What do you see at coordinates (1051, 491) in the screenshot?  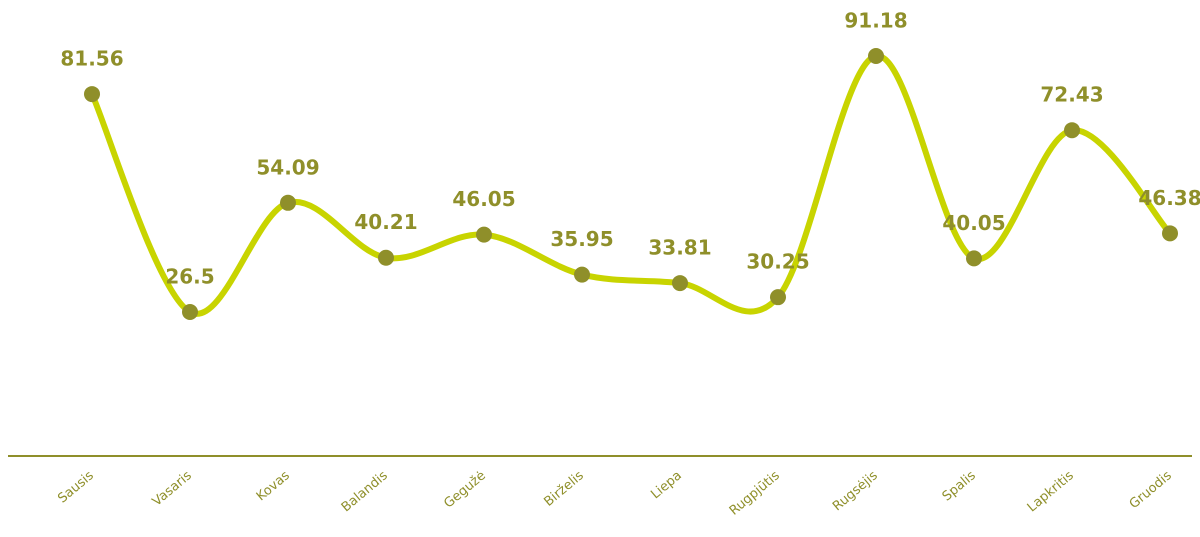 I see `x-tick-label: Lapkritis` at bounding box center [1051, 491].